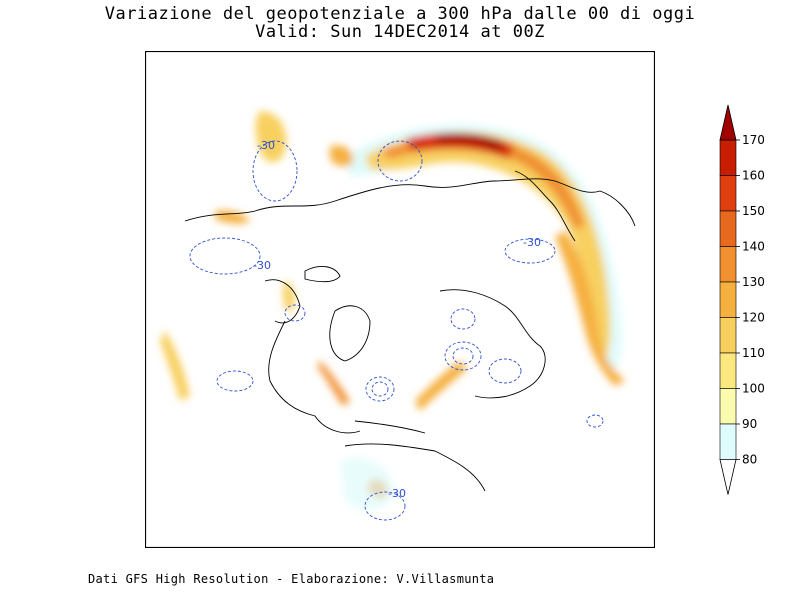 This screenshot has width=800, height=600. Describe the element at coordinates (505, 371) in the screenshot. I see `contour-usa-east` at that location.